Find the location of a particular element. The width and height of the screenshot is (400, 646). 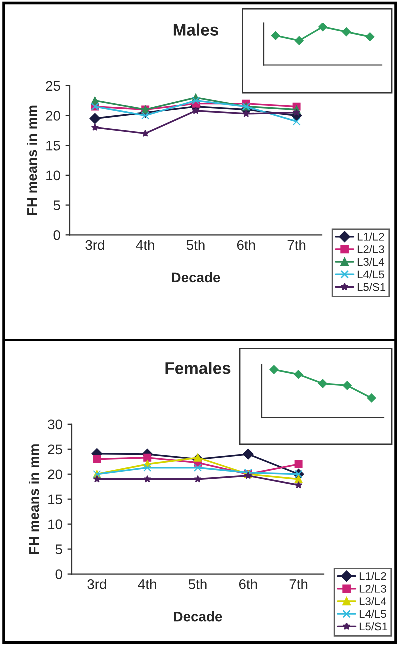

chart-title: Males is located at coordinates (196, 30).